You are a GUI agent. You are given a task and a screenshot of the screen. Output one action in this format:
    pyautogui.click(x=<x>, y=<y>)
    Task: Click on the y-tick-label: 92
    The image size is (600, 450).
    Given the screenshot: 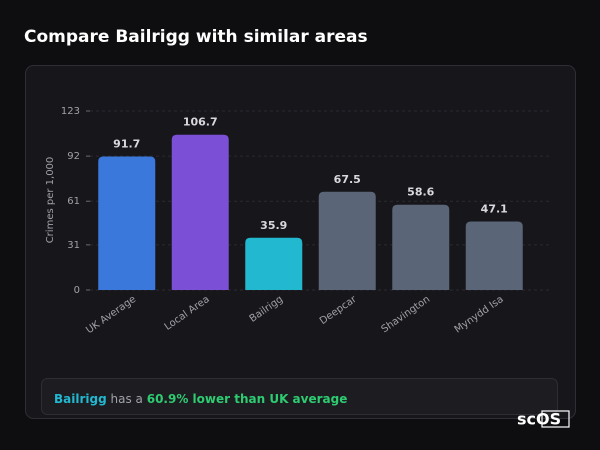 What is the action you would take?
    pyautogui.click(x=73, y=156)
    